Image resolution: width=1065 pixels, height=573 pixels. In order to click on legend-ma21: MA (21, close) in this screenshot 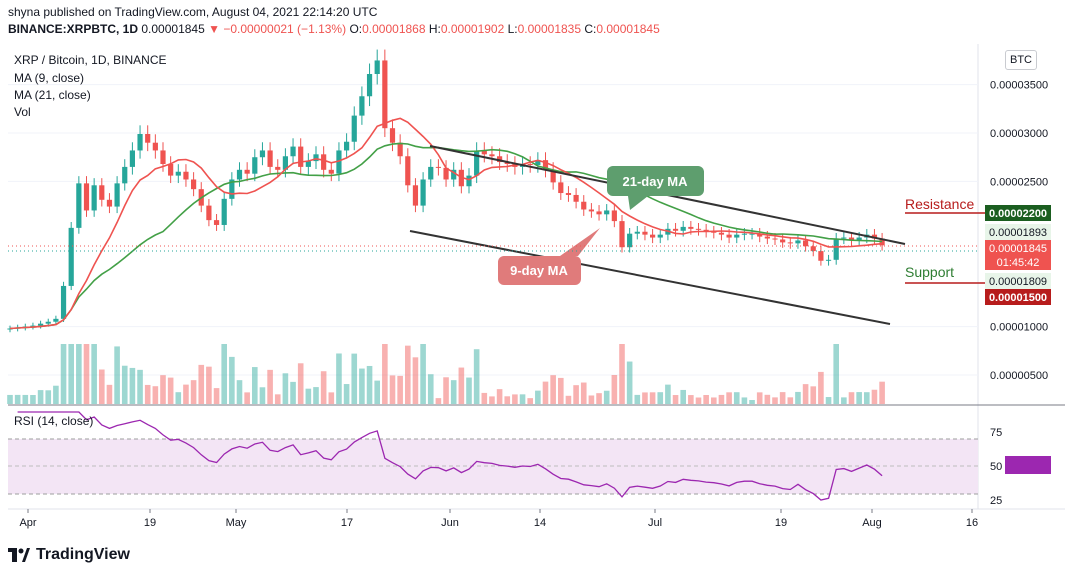, I will do `click(52, 95)`.